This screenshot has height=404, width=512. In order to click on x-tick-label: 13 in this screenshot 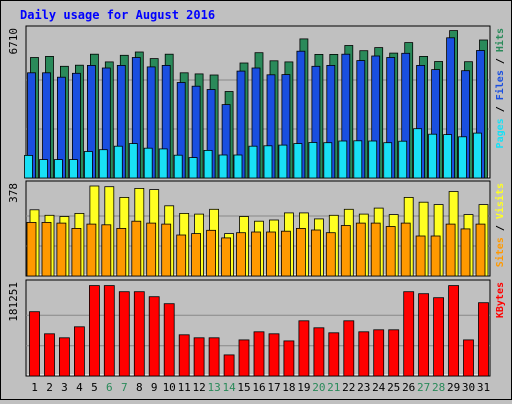, I will do `click(213, 387)`.